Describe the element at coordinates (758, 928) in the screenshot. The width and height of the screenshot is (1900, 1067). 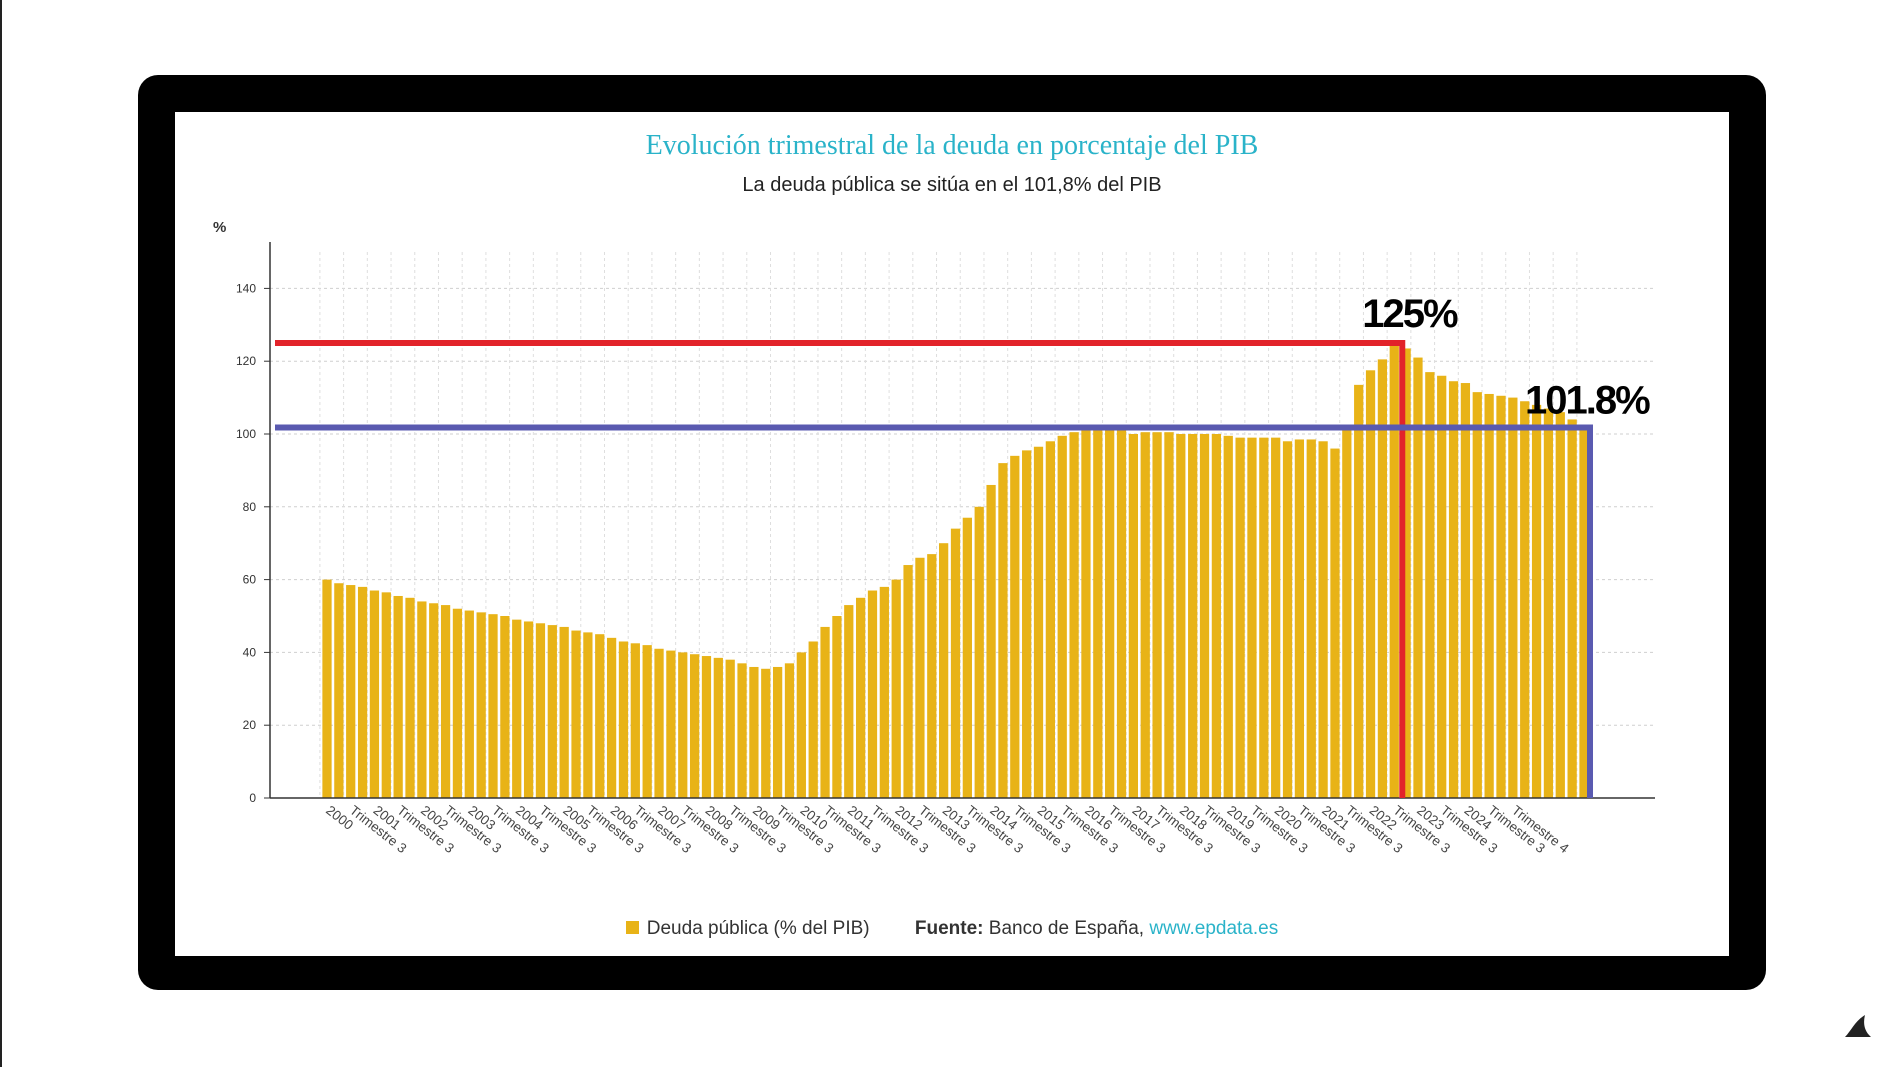
I see `legend-series-label: Deuda pública (% del PIB)` at that location.